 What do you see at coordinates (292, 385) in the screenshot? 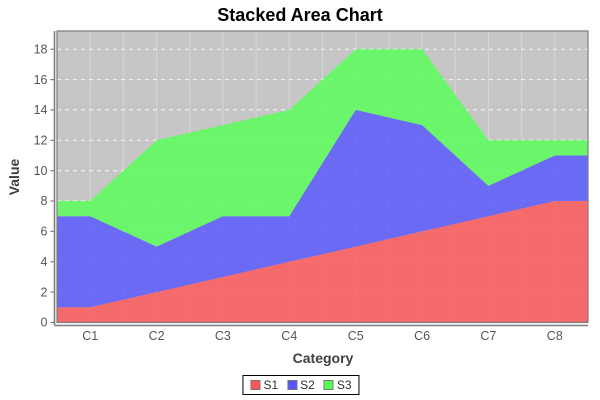
I see `legend-swatch-s2` at bounding box center [292, 385].